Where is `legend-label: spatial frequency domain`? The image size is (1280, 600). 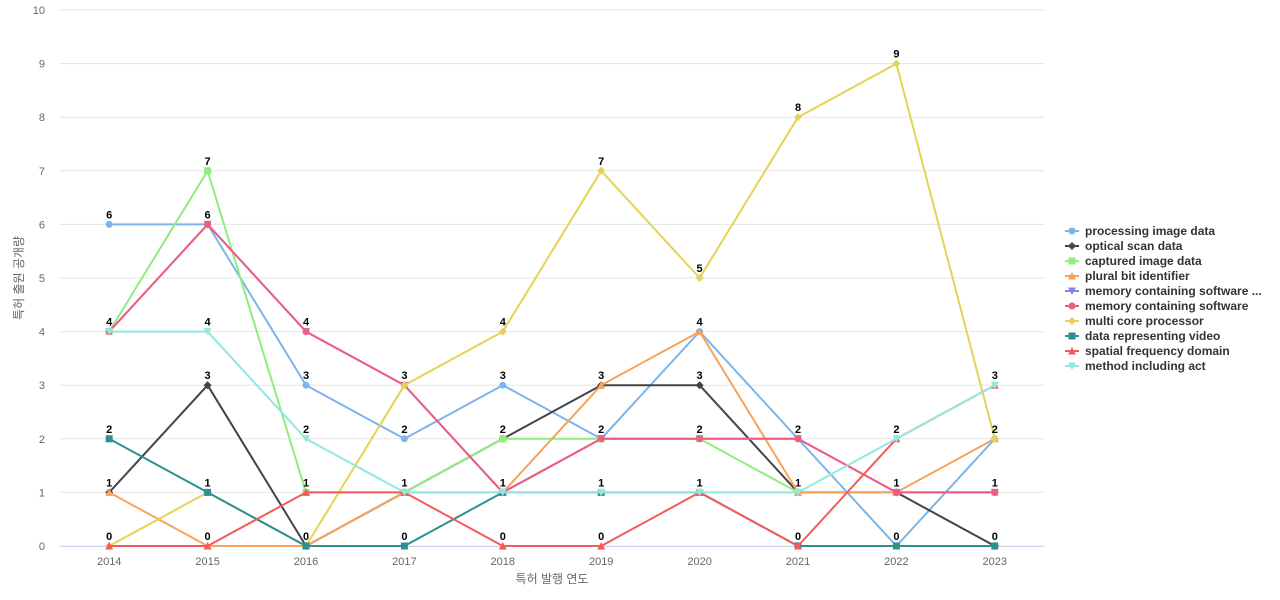 legend-label: spatial frequency domain is located at coordinates (1157, 351).